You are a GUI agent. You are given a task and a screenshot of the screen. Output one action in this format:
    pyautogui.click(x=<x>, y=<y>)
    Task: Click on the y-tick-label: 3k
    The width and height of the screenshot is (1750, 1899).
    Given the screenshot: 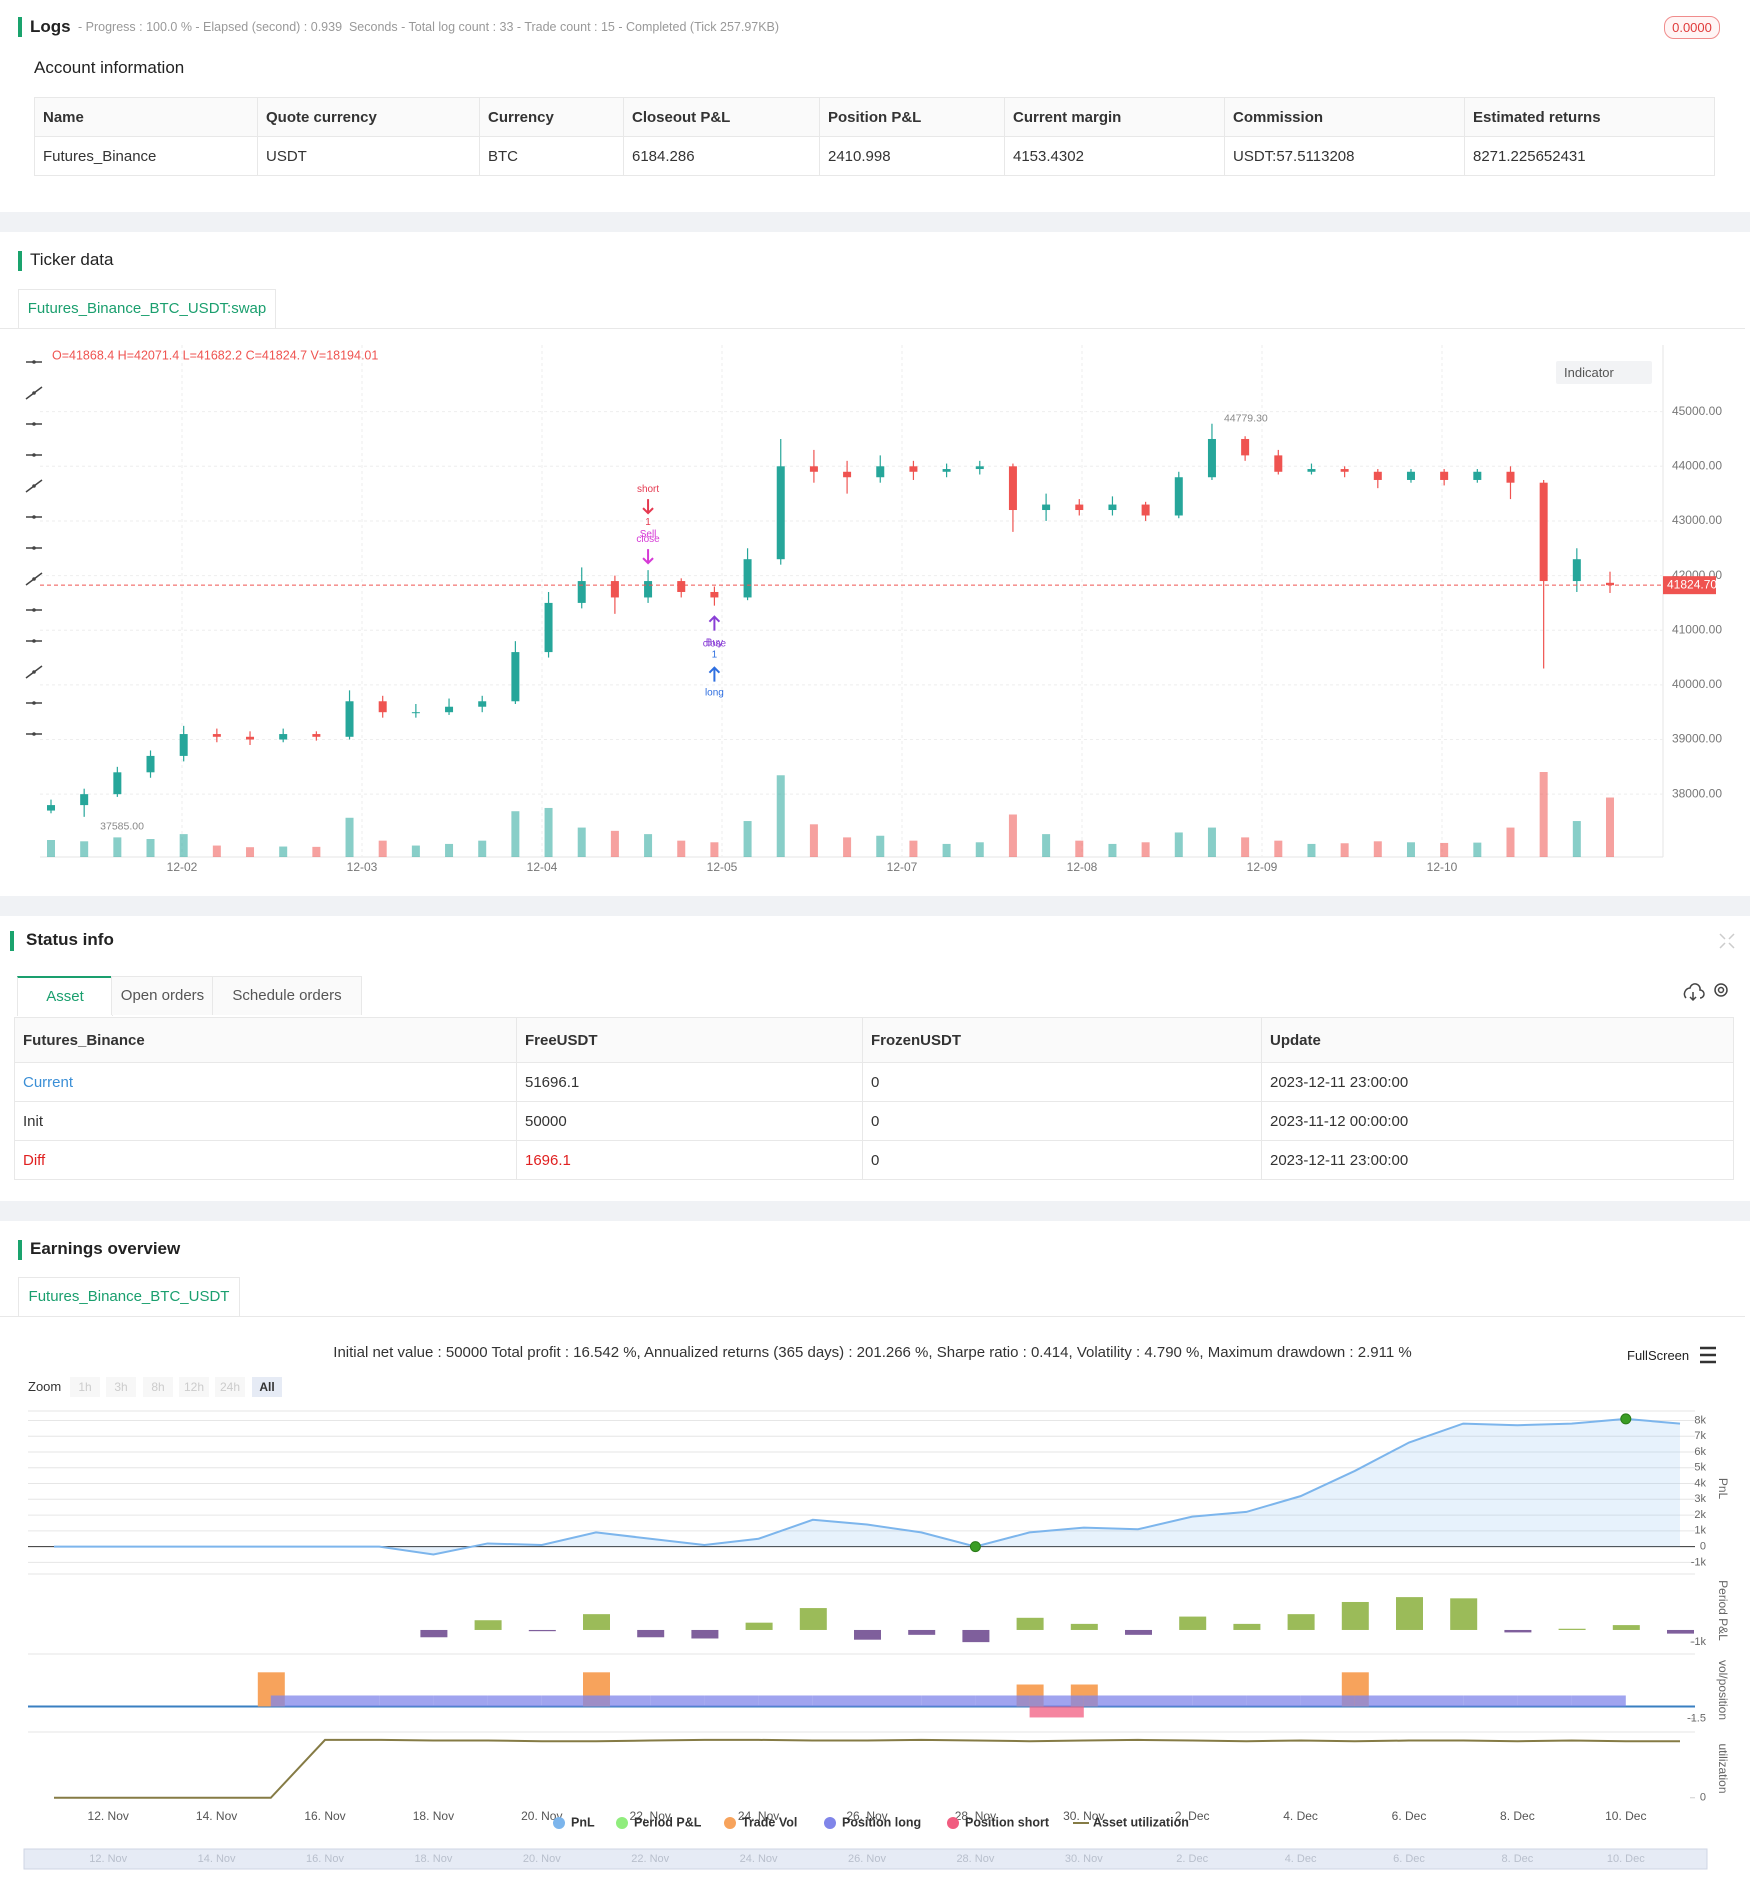 What is the action you would take?
    pyautogui.click(x=1700, y=1499)
    